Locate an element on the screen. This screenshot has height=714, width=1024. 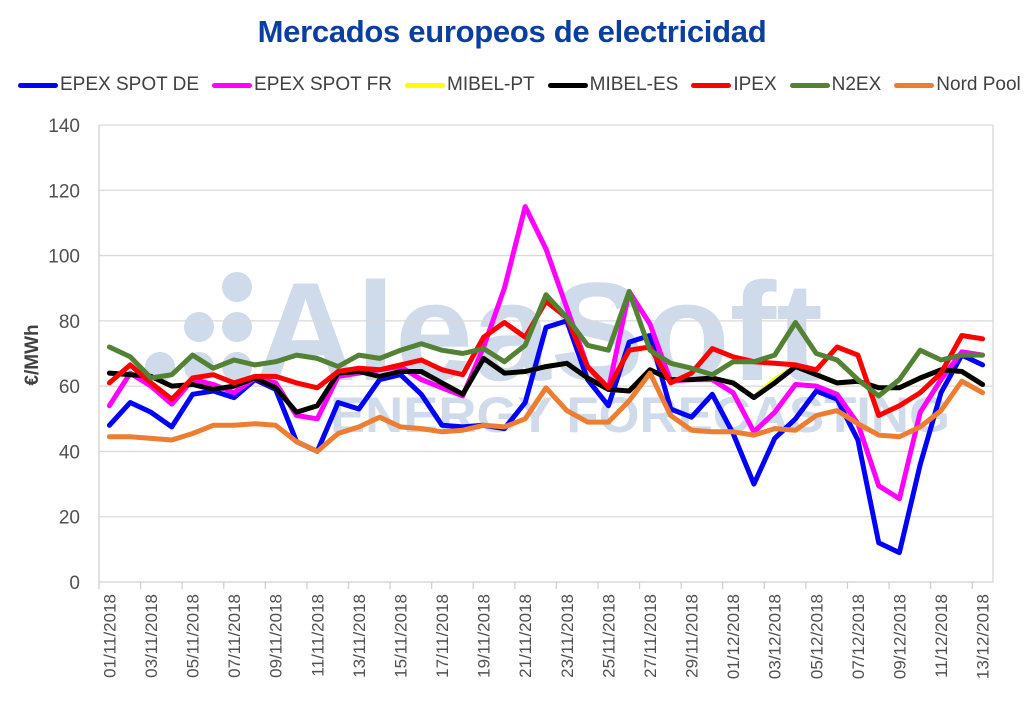
y-tick-label: 20 is located at coordinates (69, 518).